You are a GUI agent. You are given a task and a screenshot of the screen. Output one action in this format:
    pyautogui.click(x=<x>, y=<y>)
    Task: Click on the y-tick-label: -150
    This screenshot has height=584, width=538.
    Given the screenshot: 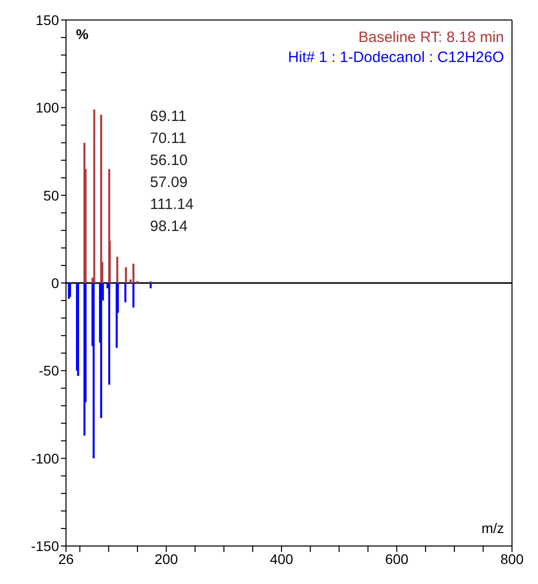 What is the action you would take?
    pyautogui.click(x=45, y=546)
    